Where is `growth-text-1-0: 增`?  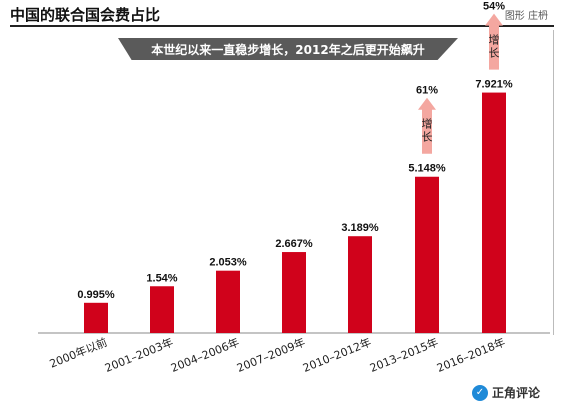
growth-text-1-0: 增 is located at coordinates (494, 40).